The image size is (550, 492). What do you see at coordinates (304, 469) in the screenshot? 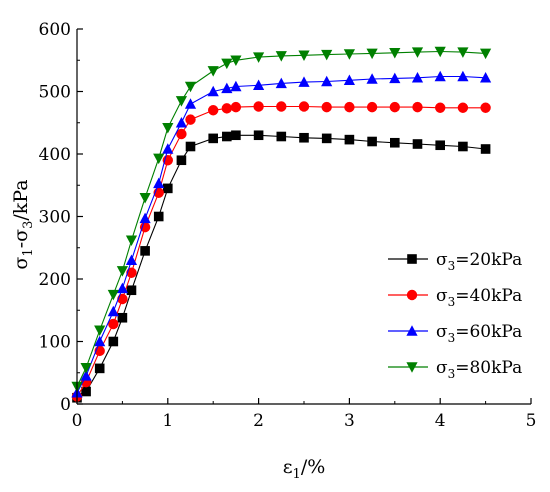
I see `x-axis-label: ε1/%` at bounding box center [304, 469].